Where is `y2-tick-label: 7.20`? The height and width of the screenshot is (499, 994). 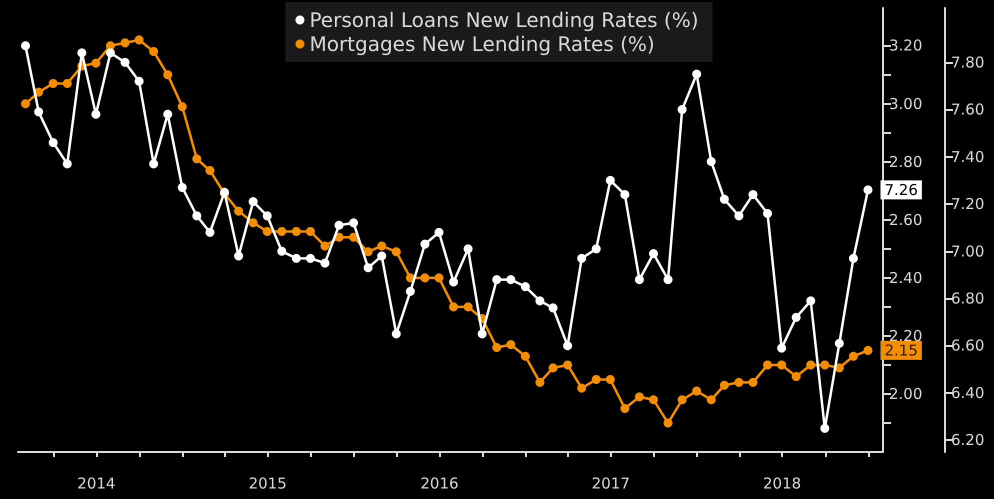 y2-tick-label: 7.20 is located at coordinates (967, 204).